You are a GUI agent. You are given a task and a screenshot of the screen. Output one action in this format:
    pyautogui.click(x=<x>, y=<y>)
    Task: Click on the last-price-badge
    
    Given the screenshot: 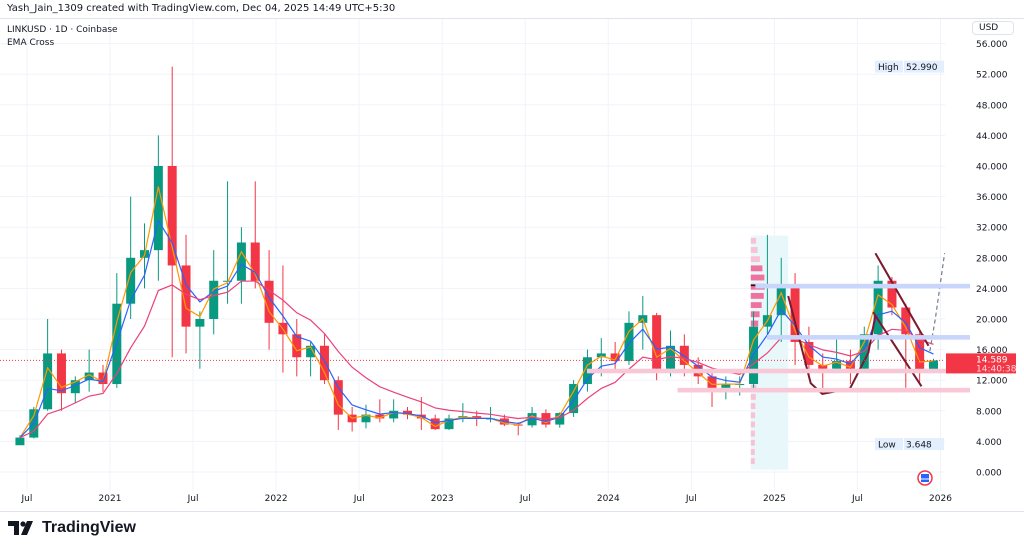 What is the action you would take?
    pyautogui.click(x=981, y=363)
    